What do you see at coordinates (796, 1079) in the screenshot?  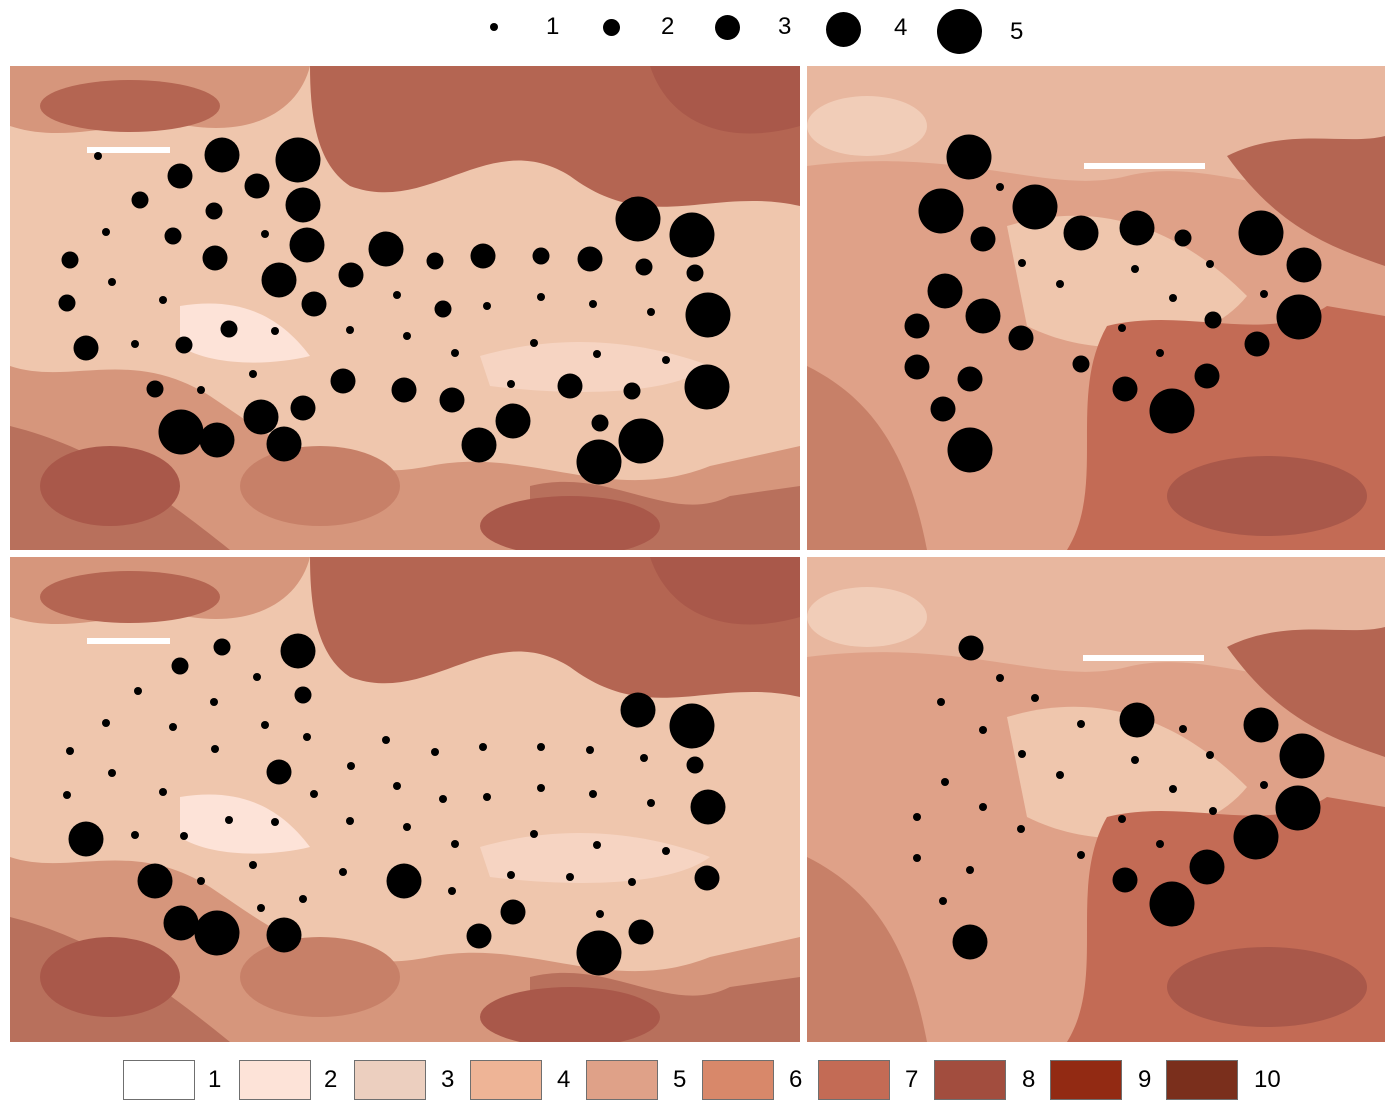 I see `color-legend-label: 6` at bounding box center [796, 1079].